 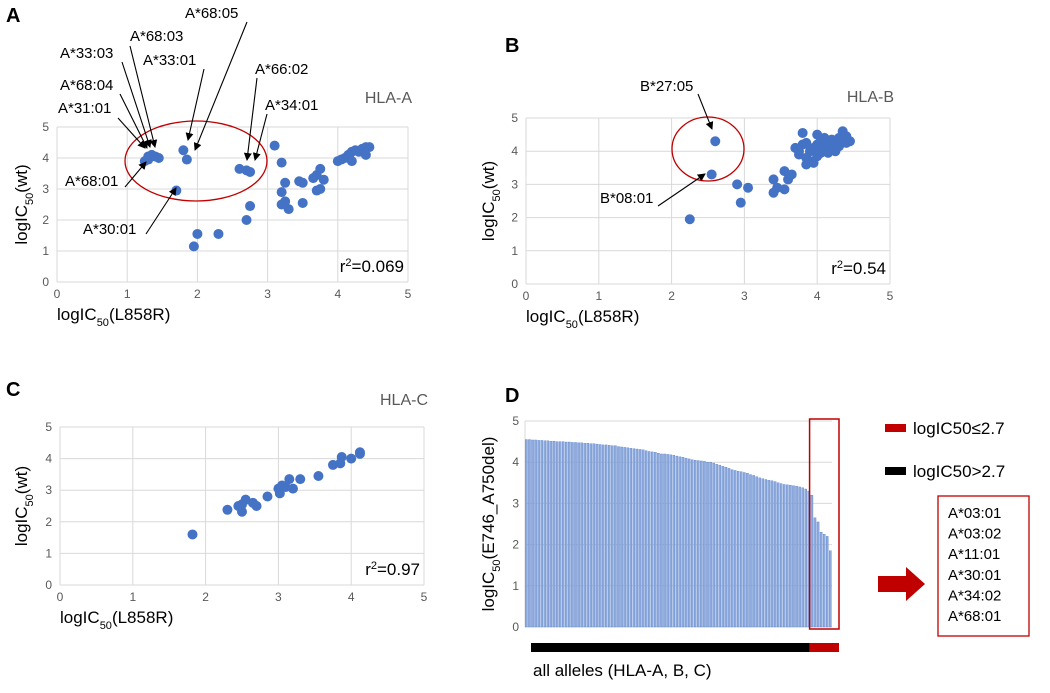 I want to click on x-axis-label-main: logIC, so click(x=80, y=617).